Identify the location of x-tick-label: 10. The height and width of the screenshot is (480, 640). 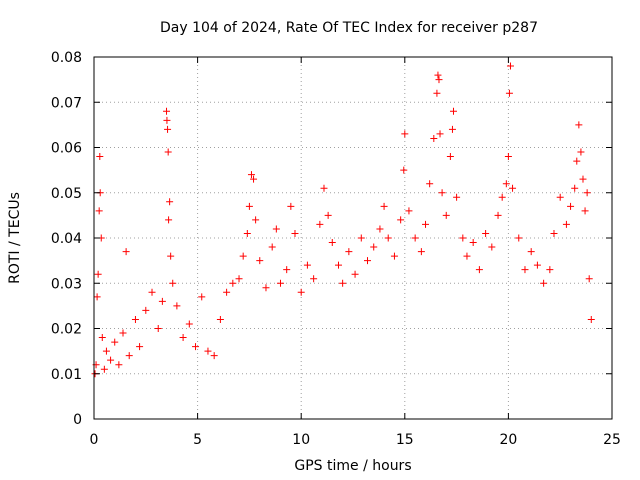
(301, 440).